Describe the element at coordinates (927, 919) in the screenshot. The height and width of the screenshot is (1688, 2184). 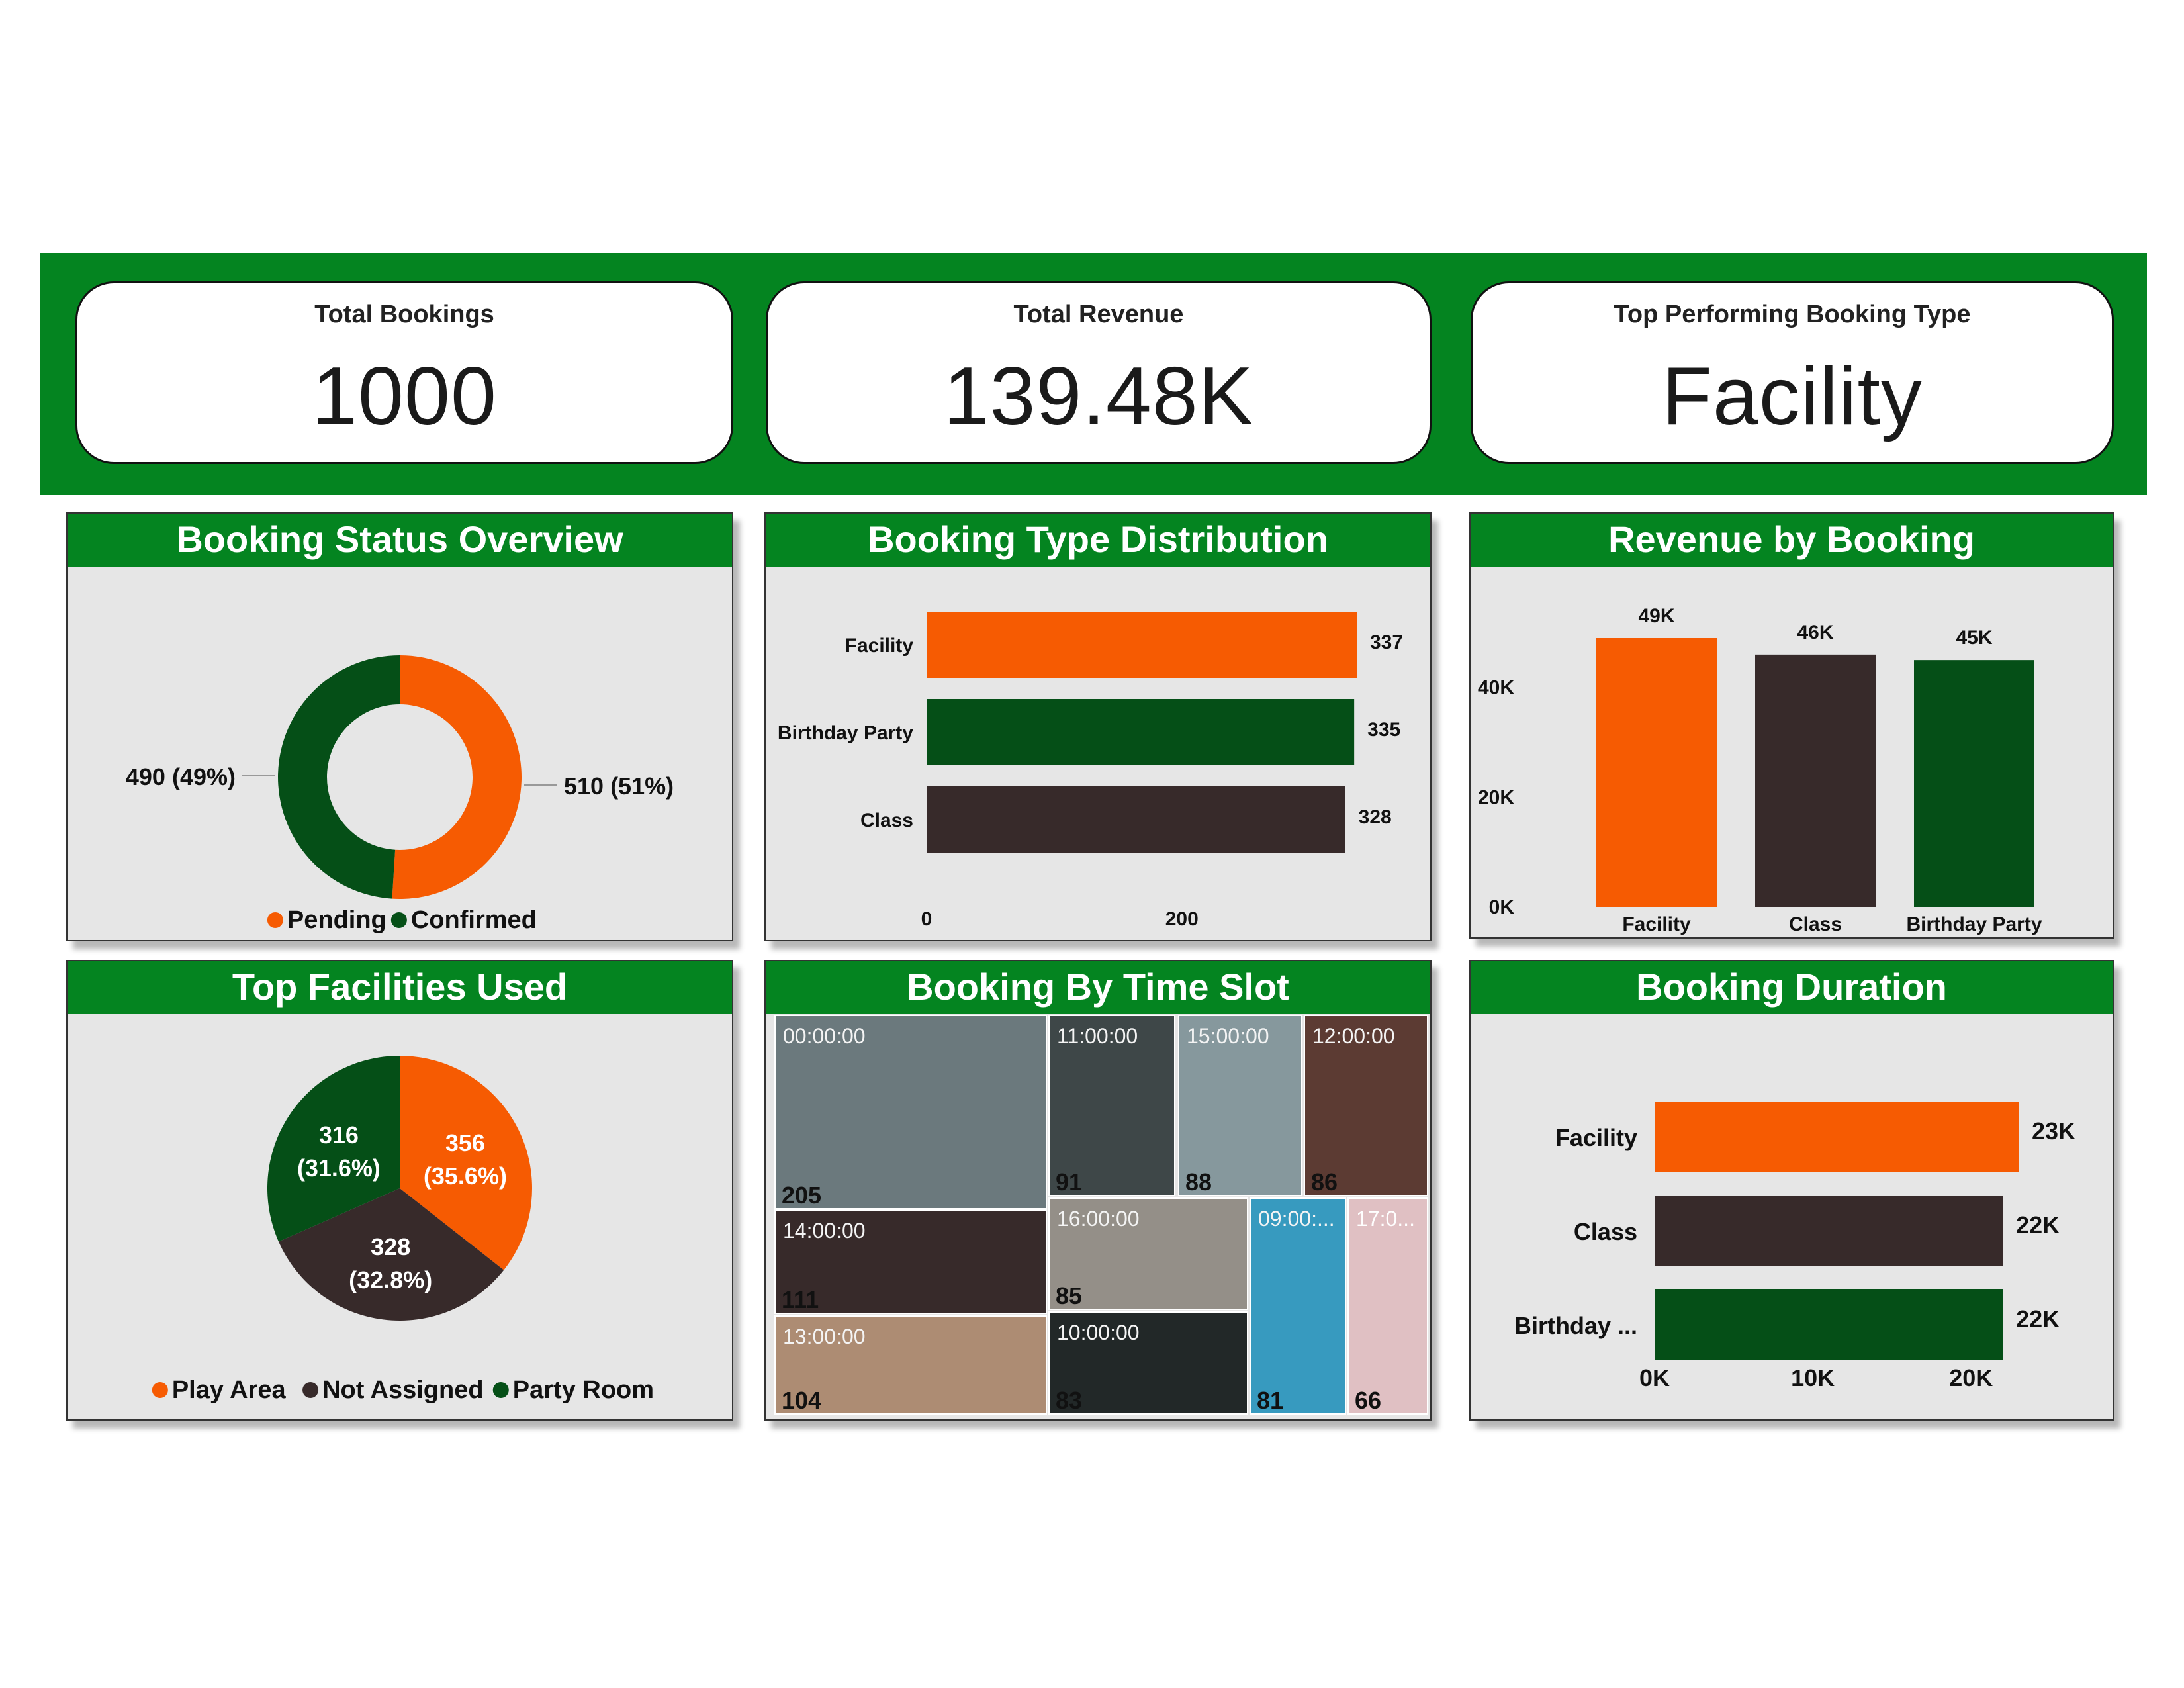
I see `x-tick-label: 0` at that location.